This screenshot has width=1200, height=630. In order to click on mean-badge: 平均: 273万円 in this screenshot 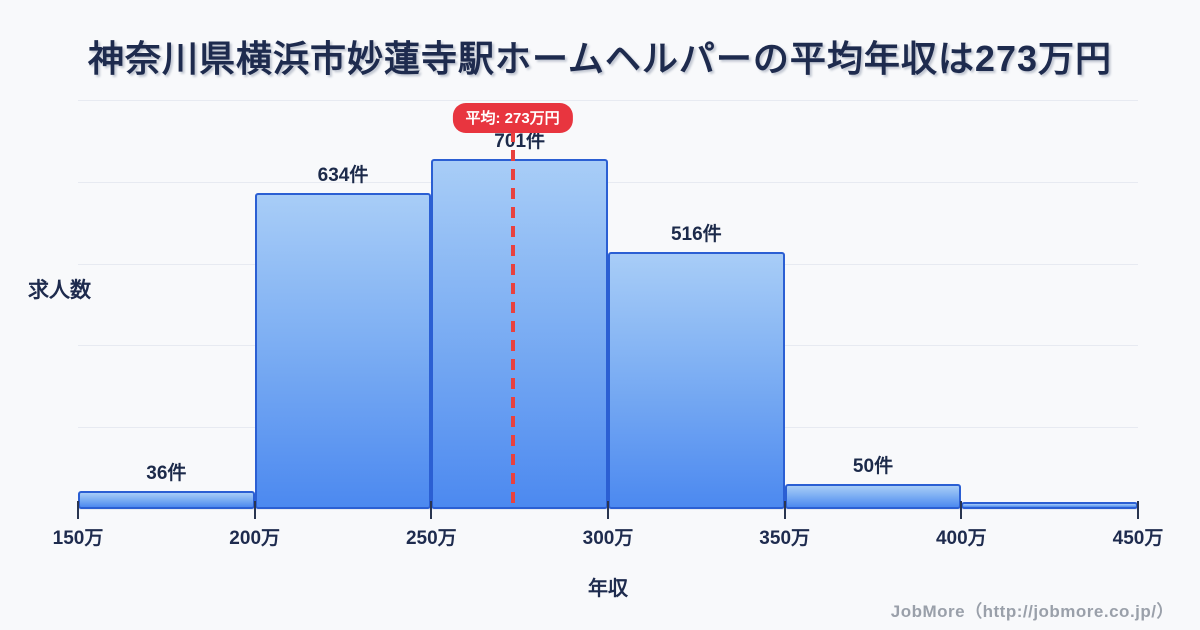, I will do `click(512, 118)`.